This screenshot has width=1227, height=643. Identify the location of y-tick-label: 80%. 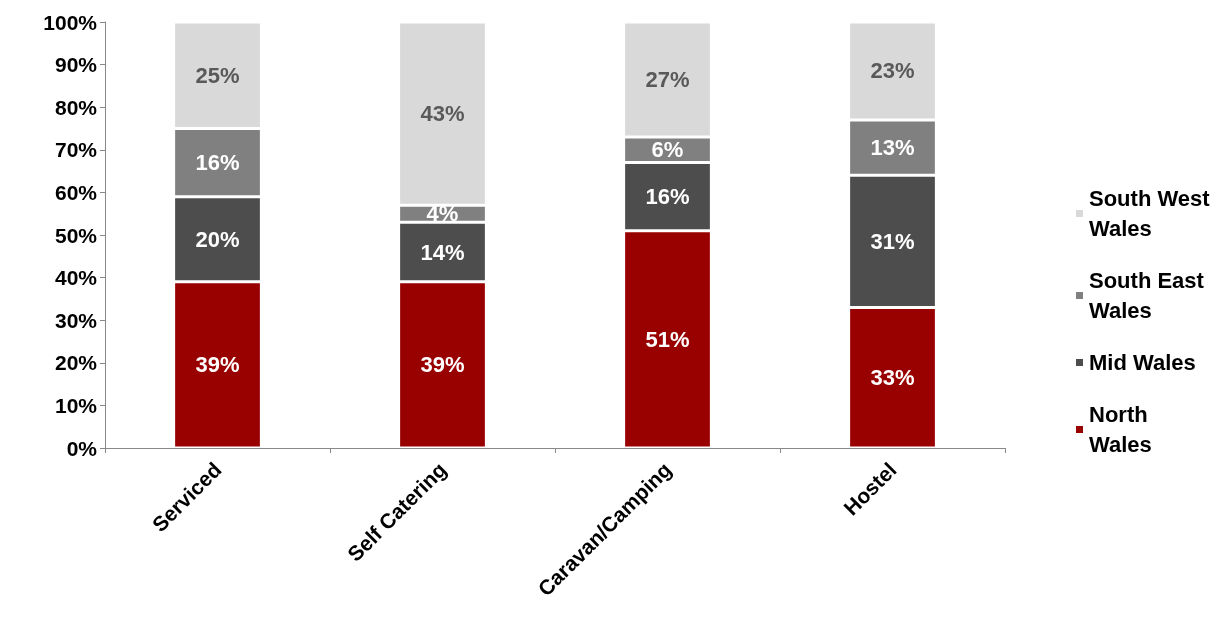
(76, 107).